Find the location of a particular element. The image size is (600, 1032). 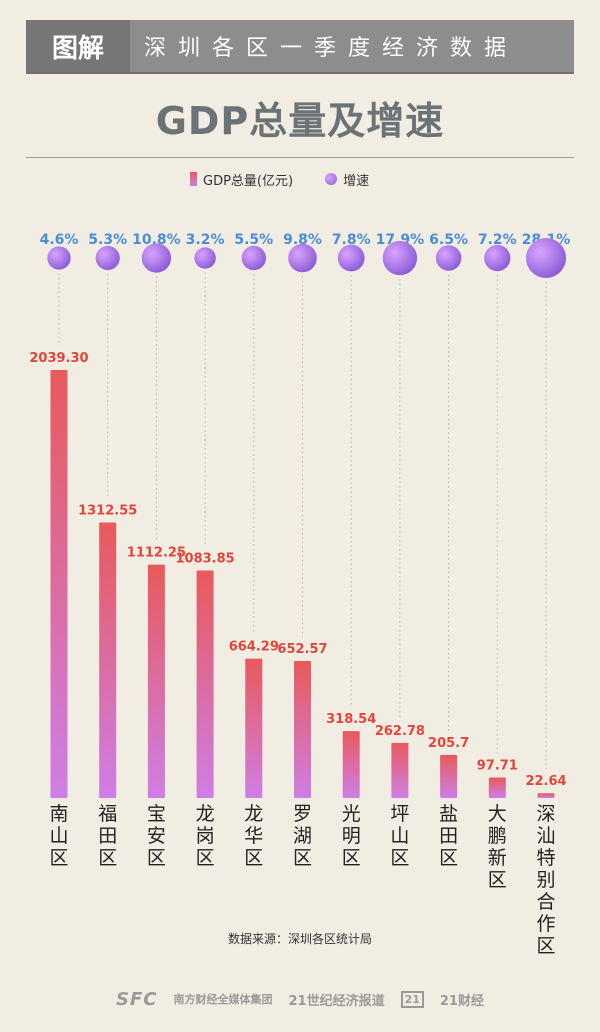

gdp-value-label: 262.78 is located at coordinates (400, 731).